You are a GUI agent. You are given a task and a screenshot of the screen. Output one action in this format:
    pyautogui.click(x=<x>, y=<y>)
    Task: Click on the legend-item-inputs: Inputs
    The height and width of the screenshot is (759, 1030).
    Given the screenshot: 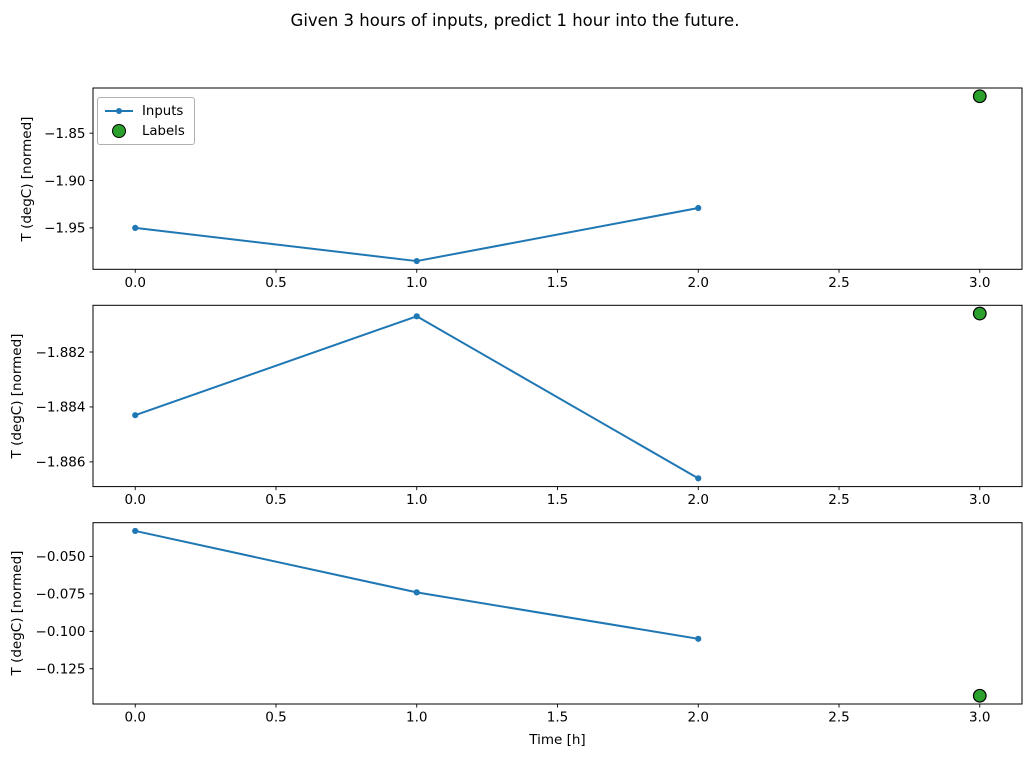 What is the action you would take?
    pyautogui.click(x=145, y=111)
    